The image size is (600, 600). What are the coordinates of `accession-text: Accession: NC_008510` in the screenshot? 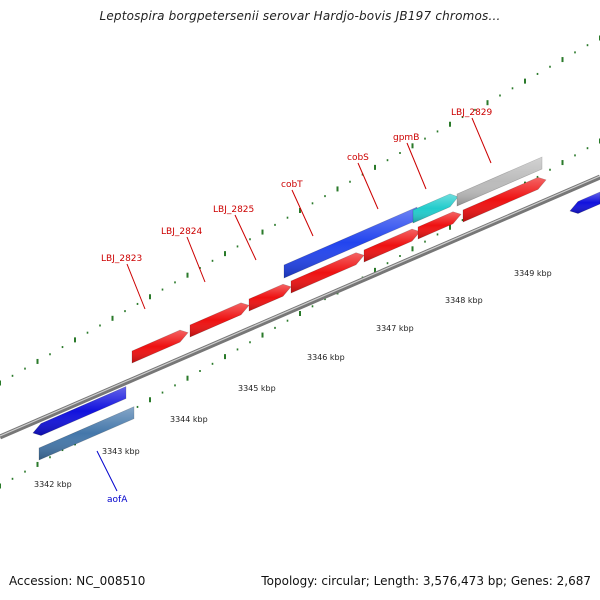 It's located at (77, 581).